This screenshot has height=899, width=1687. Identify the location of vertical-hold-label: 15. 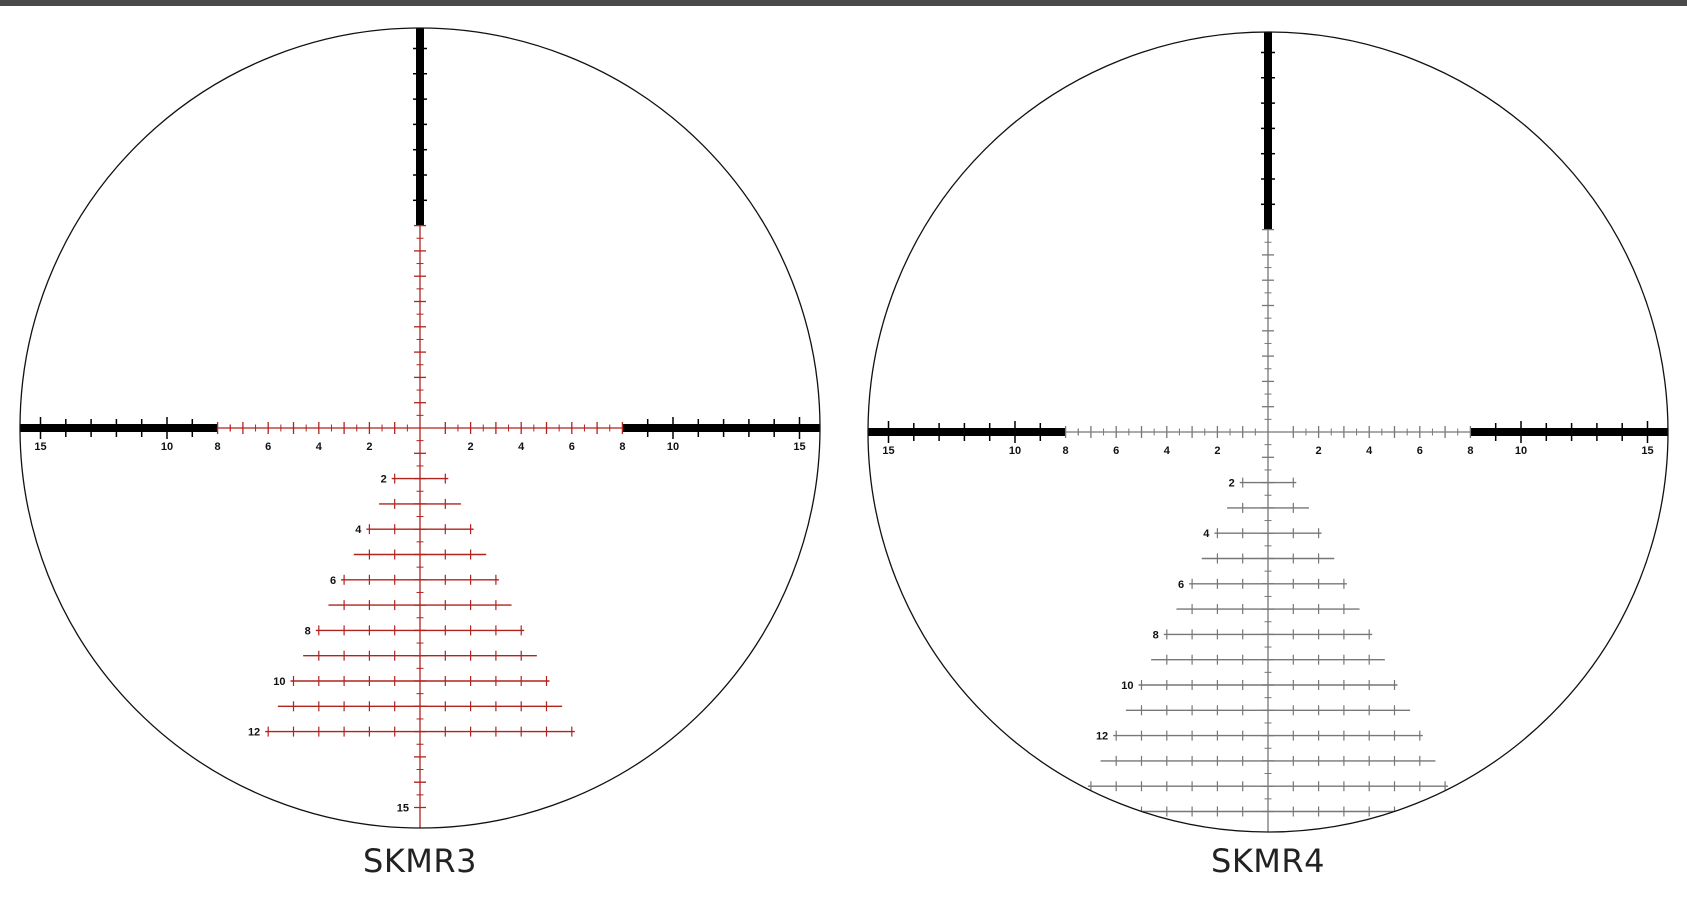
(403, 809).